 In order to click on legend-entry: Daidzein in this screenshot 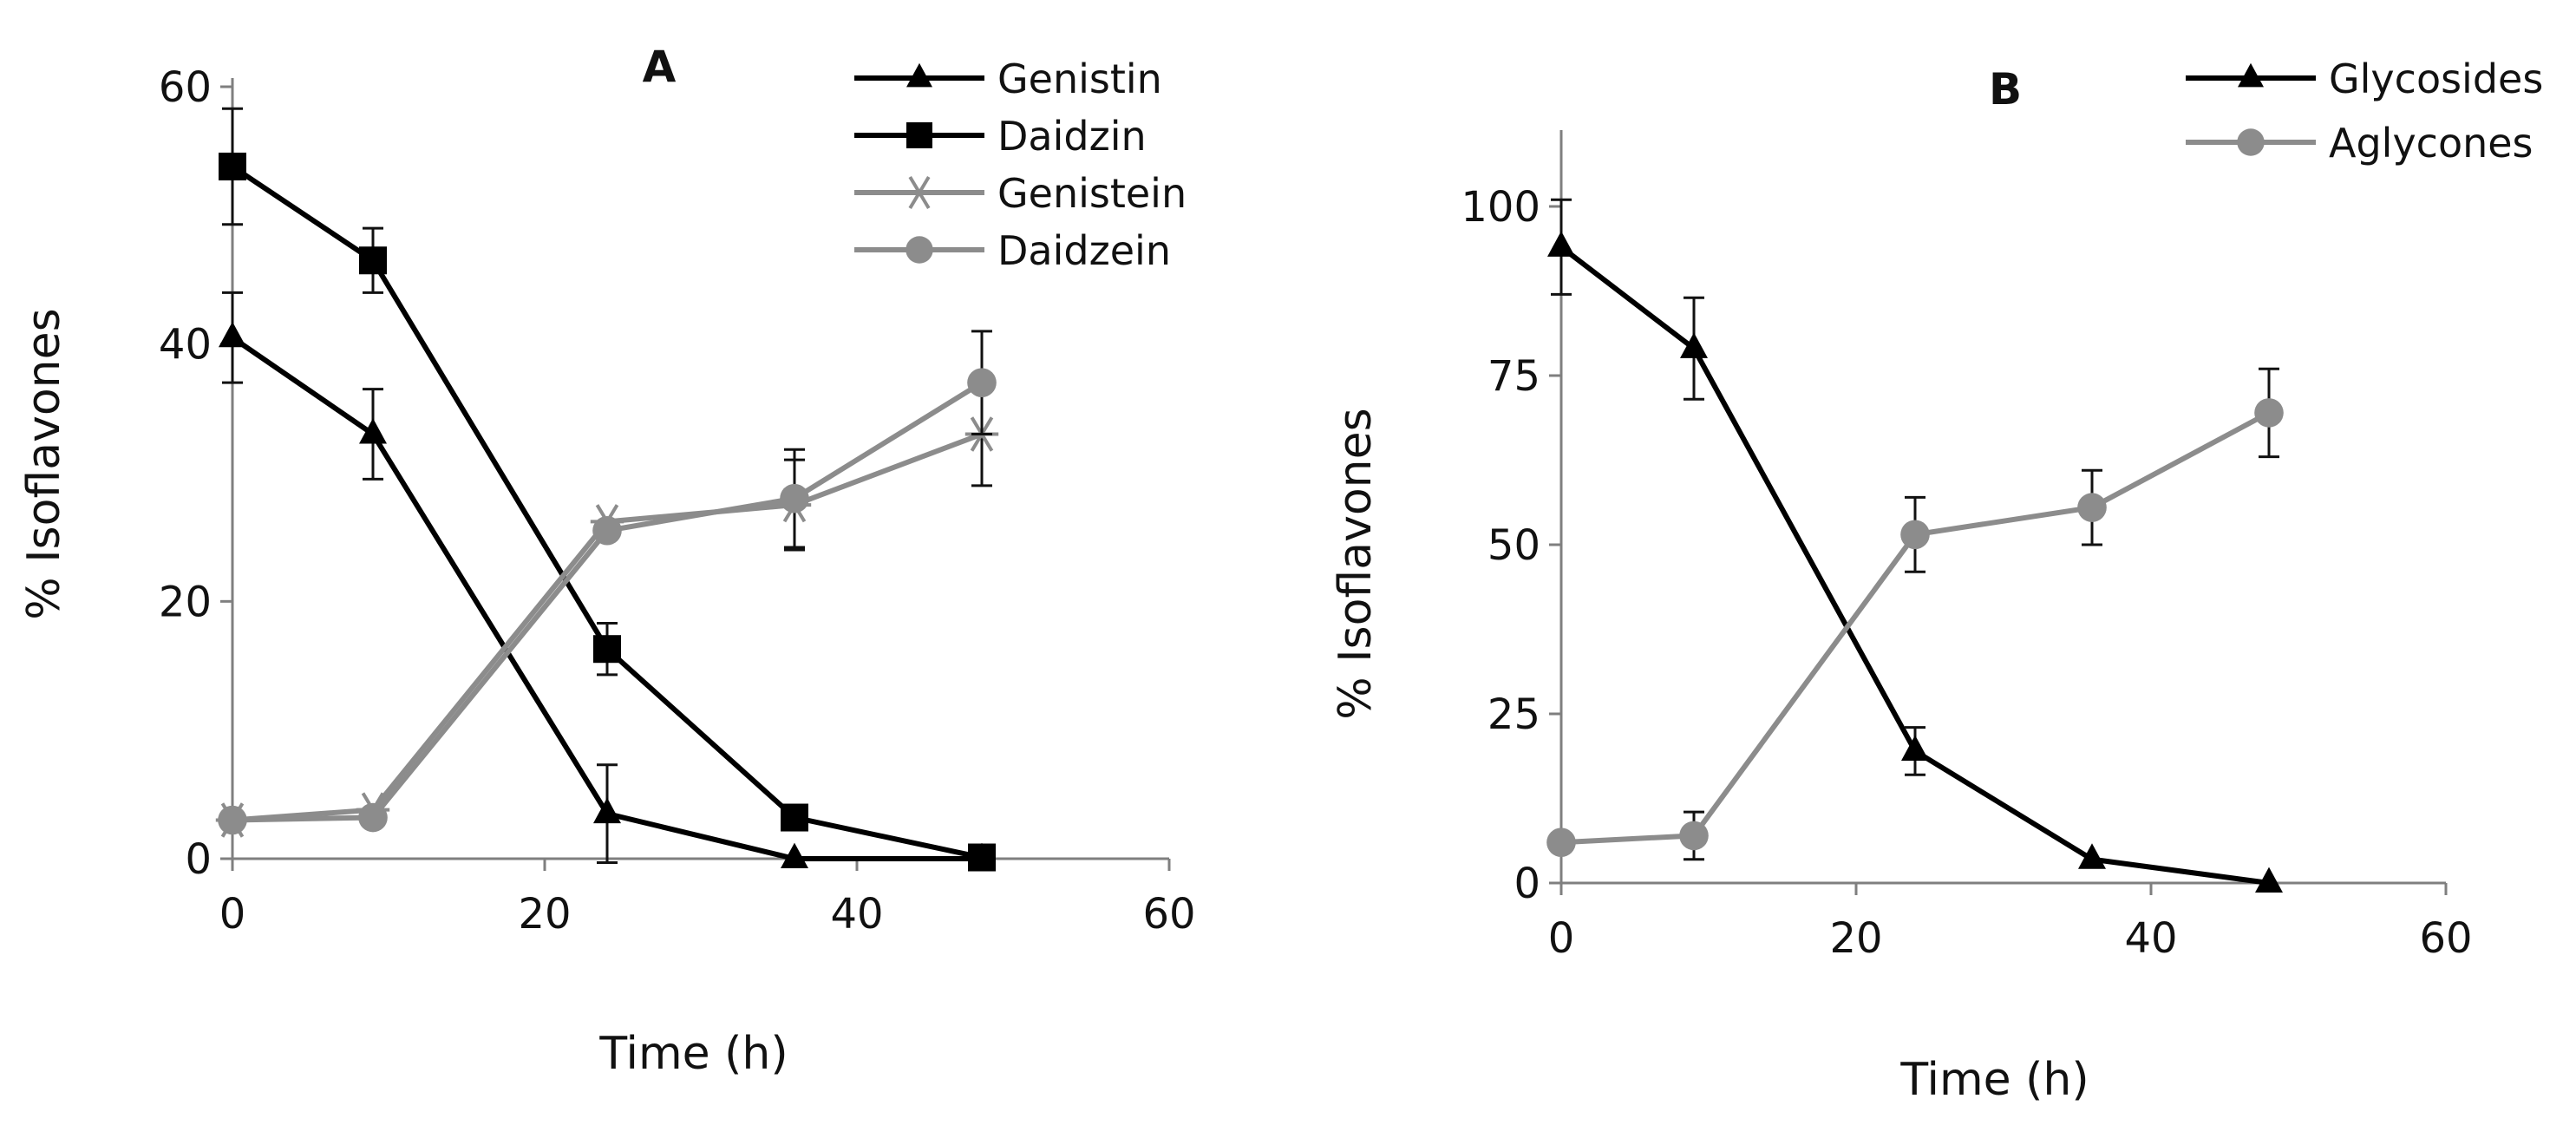, I will do `click(1012, 250)`.